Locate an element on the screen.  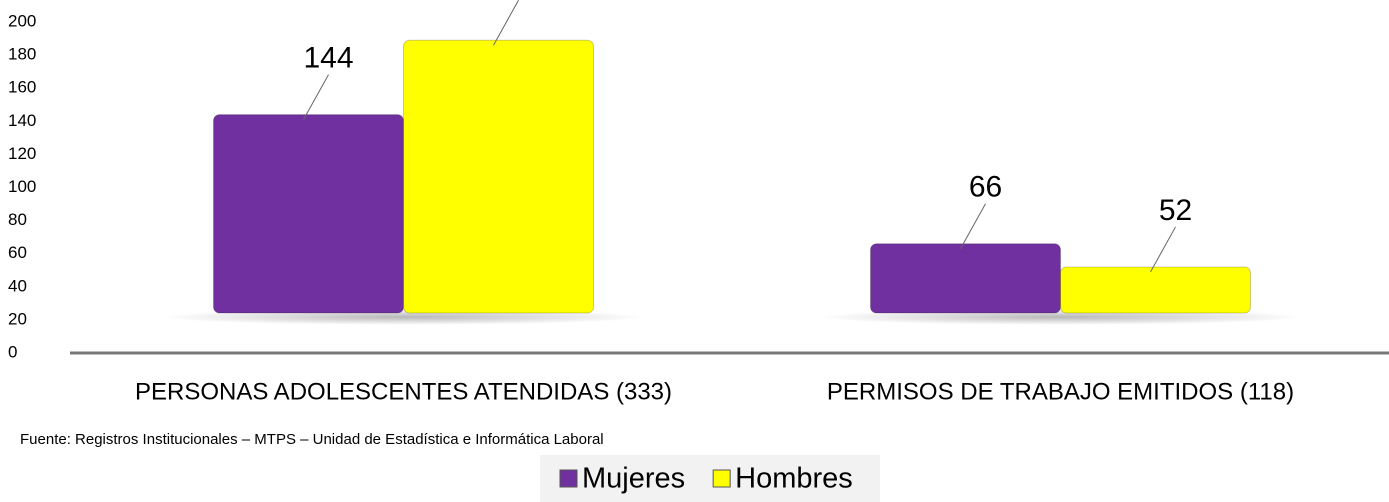
y-tick-label: 140 is located at coordinates (22, 120).